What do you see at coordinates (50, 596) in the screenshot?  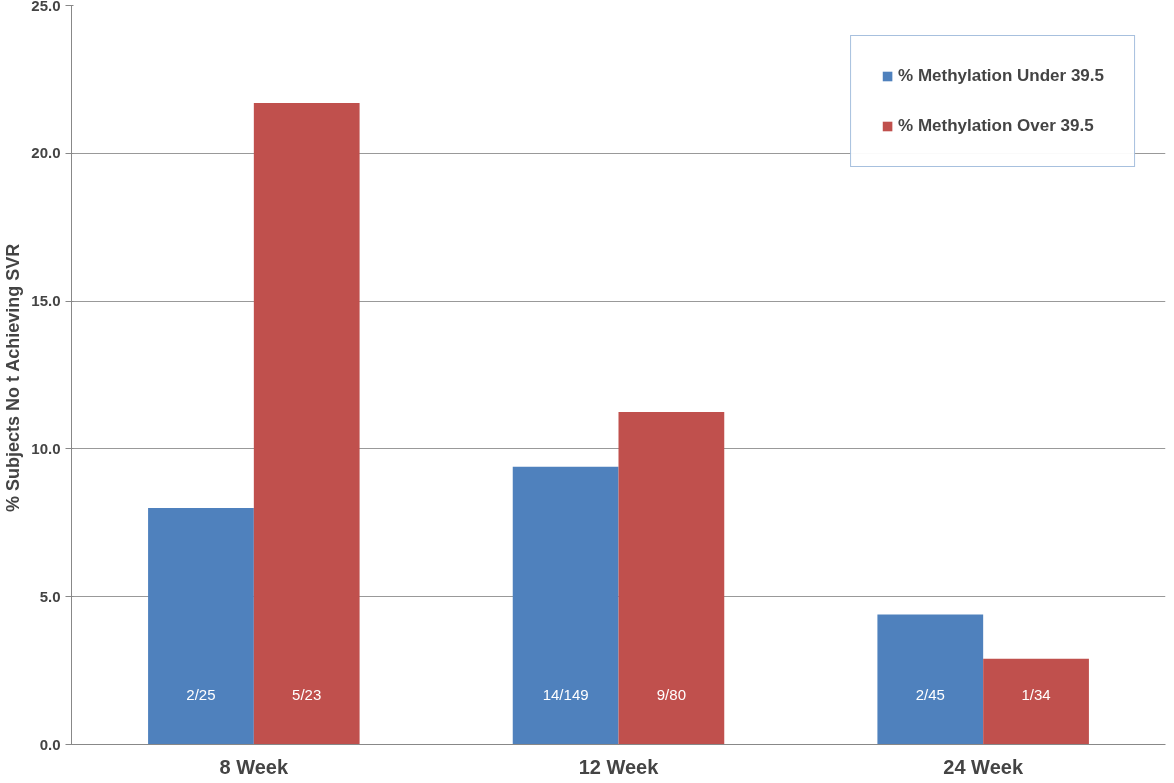 I see `y-tick-label: 5.0` at bounding box center [50, 596].